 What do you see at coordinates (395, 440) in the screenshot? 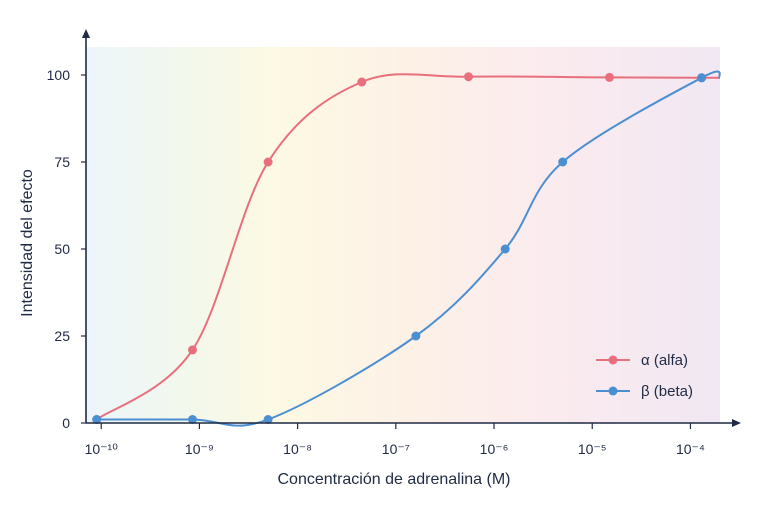
I see `x-ticks: 10⁻¹⁰ 10⁻⁹ 10⁻⁸ 10⁻⁷ 10⁻⁶ 10⁻⁵ 10⁻⁴` at bounding box center [395, 440].